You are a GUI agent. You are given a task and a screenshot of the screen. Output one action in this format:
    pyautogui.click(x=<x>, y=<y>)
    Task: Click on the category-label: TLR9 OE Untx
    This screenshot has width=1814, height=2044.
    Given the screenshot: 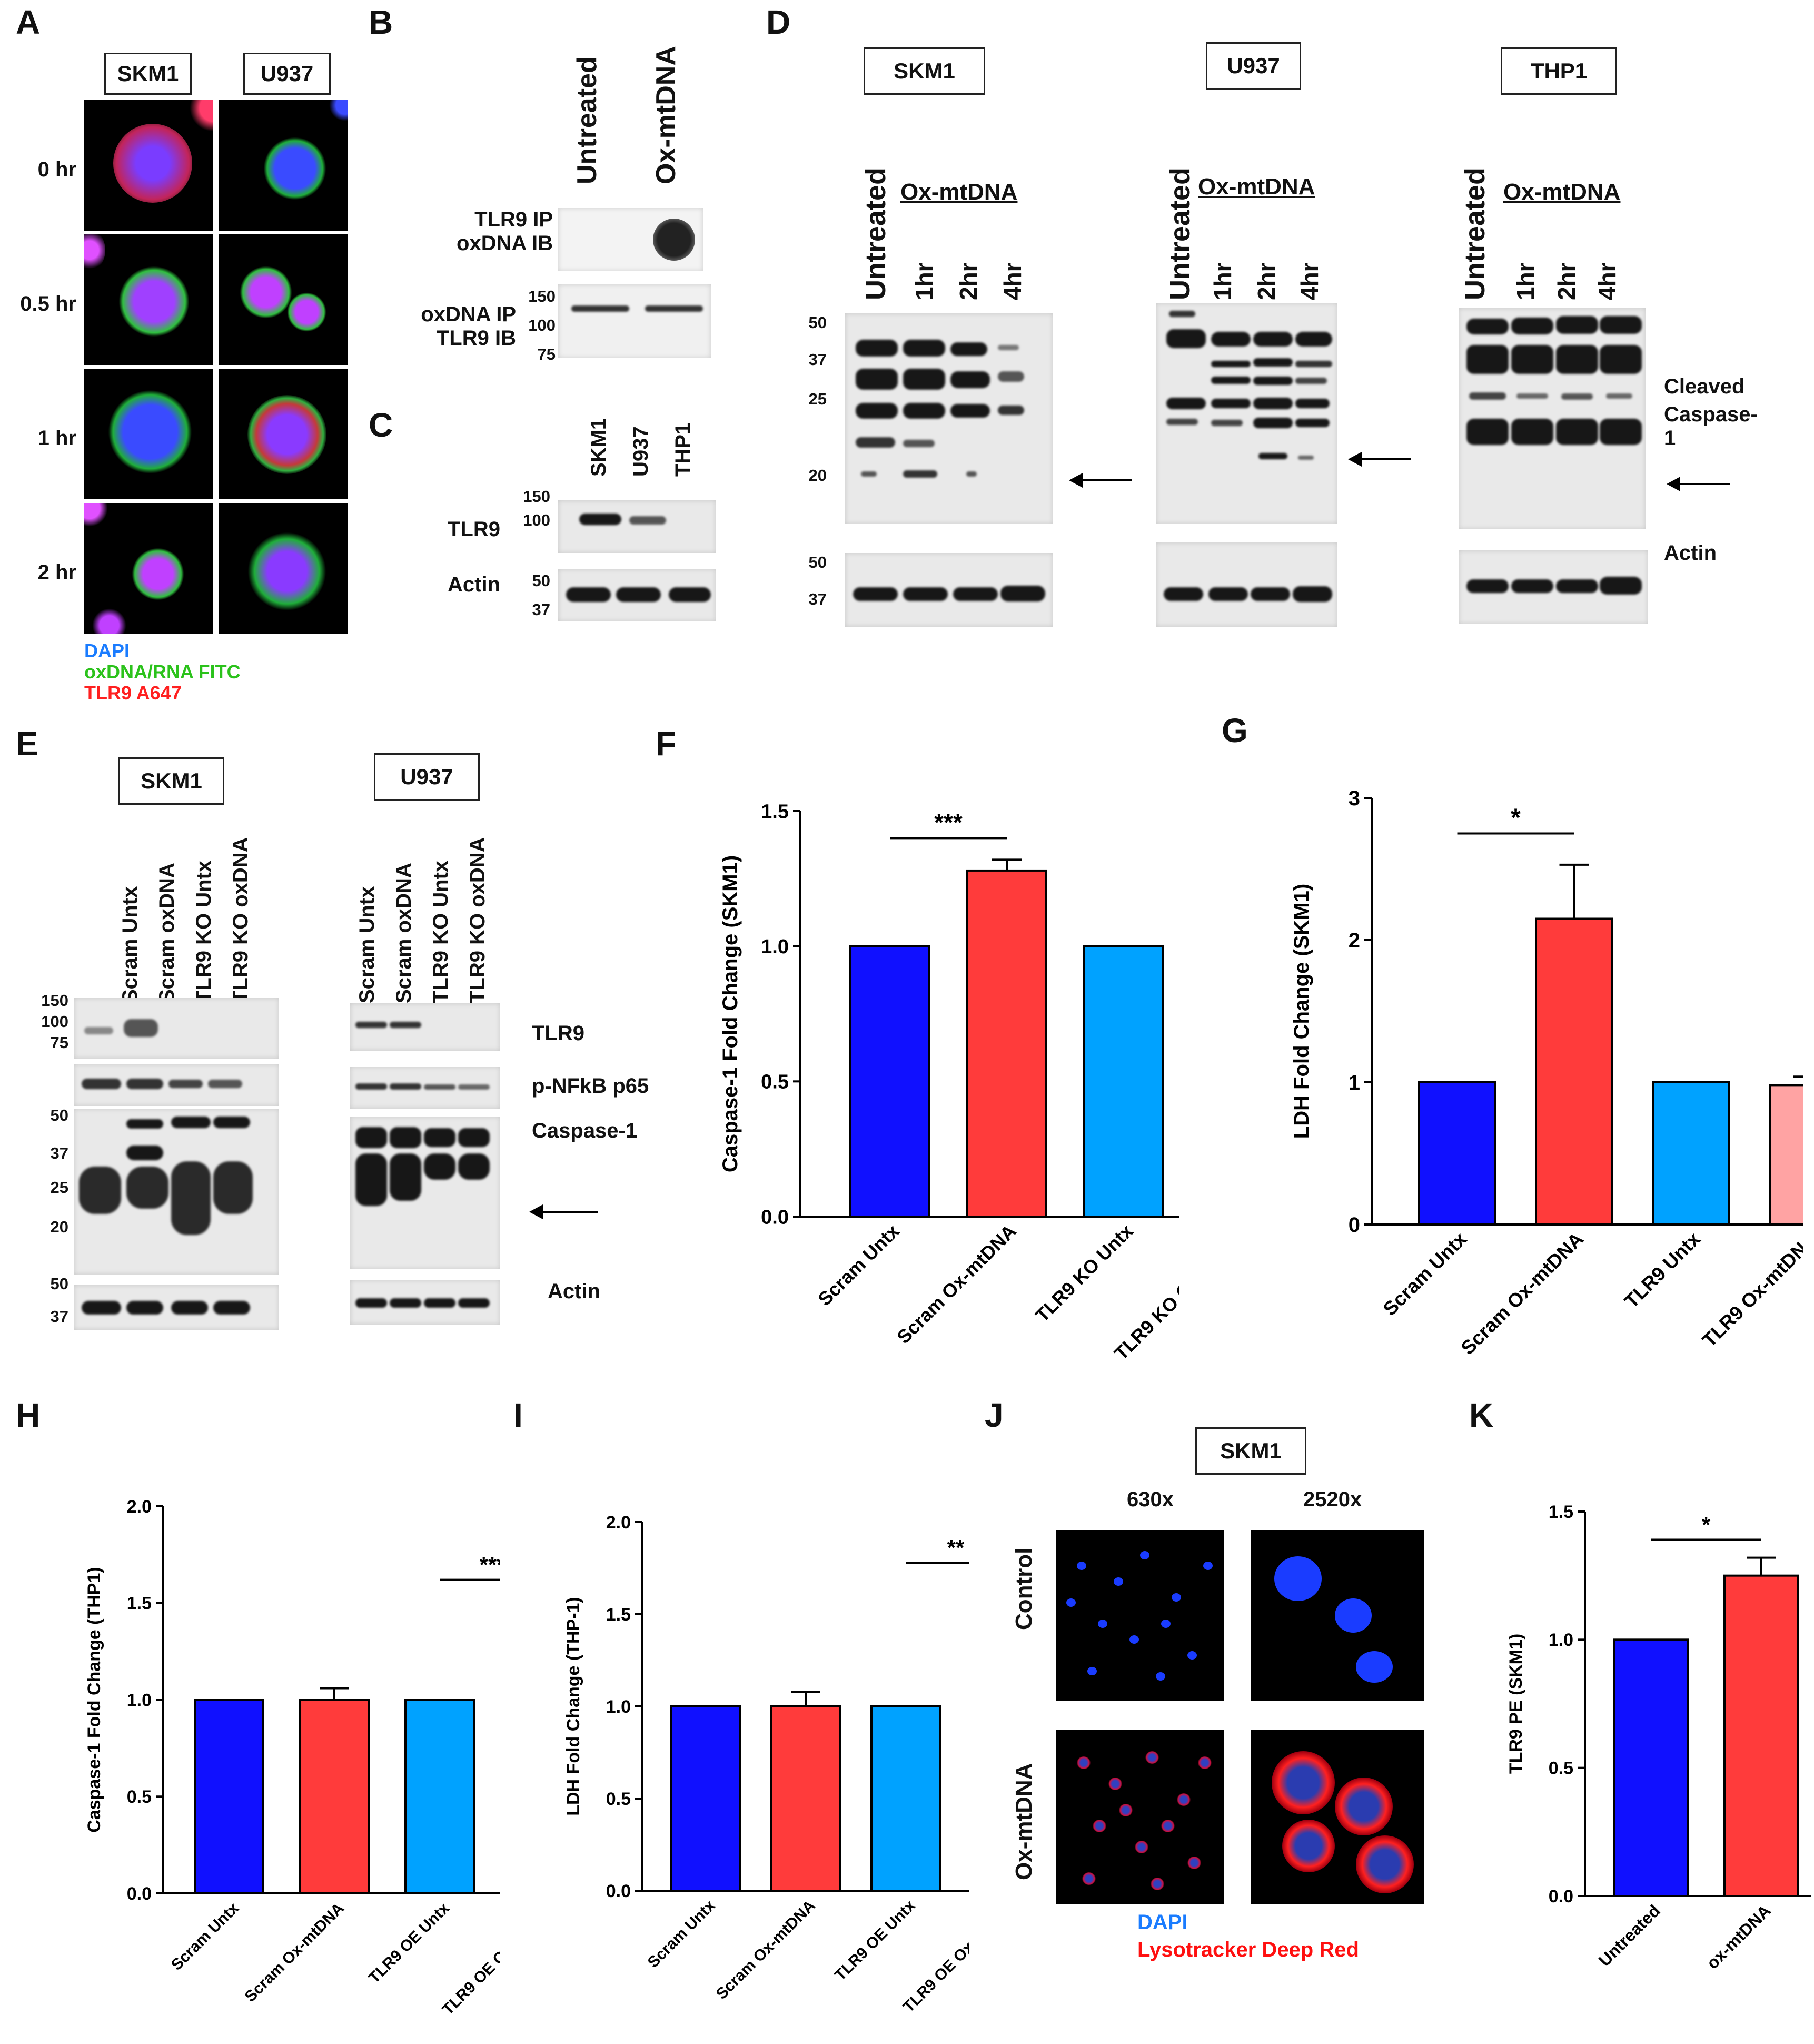 What is the action you would take?
    pyautogui.click(x=875, y=1940)
    